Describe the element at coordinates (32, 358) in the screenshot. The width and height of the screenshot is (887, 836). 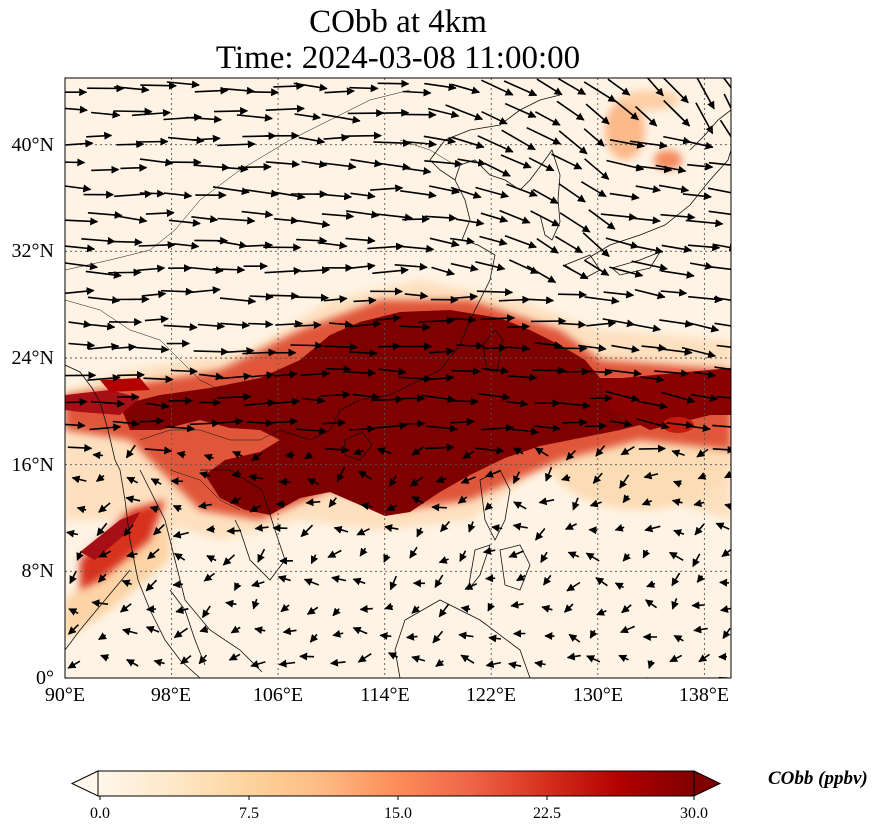
I see `lat-tick-24n: 24°N` at that location.